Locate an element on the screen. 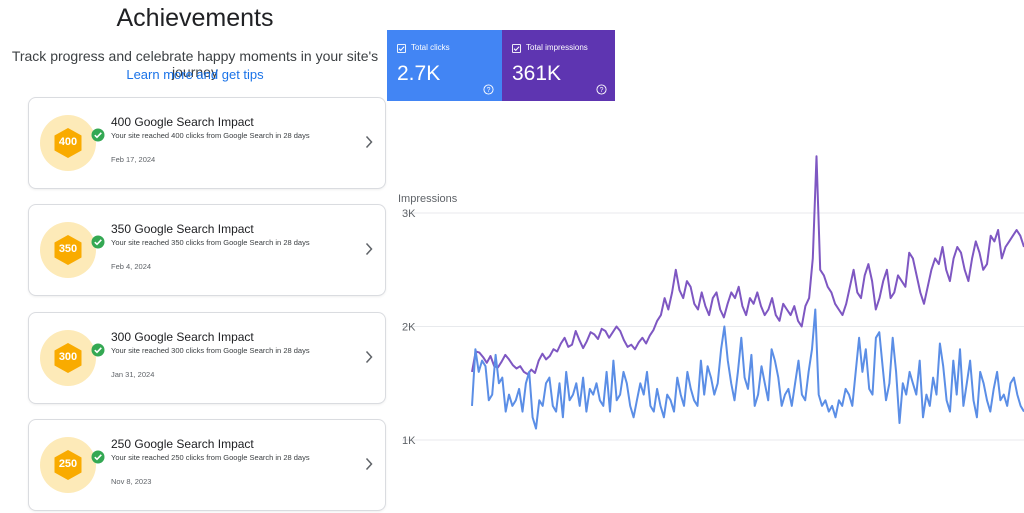 This screenshot has width=1024, height=513. page-title: Achievements is located at coordinates (195, 18).